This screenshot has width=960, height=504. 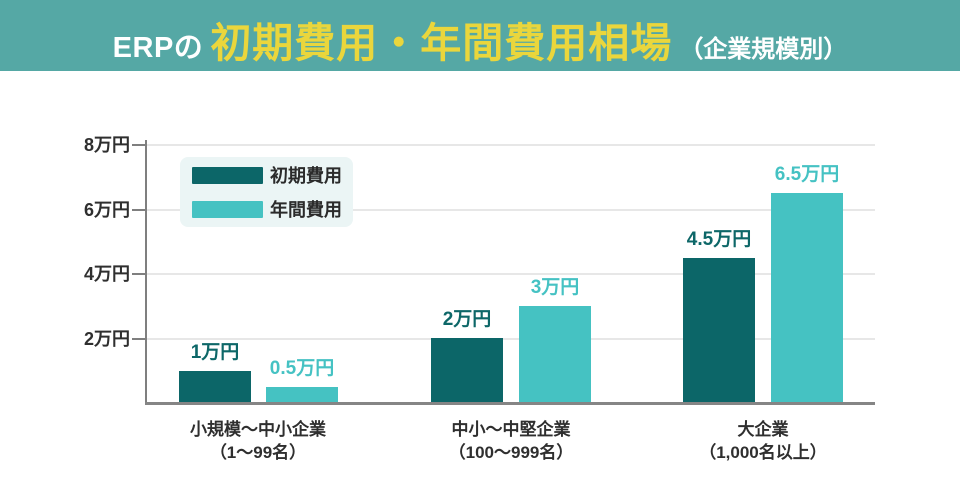 What do you see at coordinates (106, 209) in the screenshot?
I see `y-axis-label: 6万円` at bounding box center [106, 209].